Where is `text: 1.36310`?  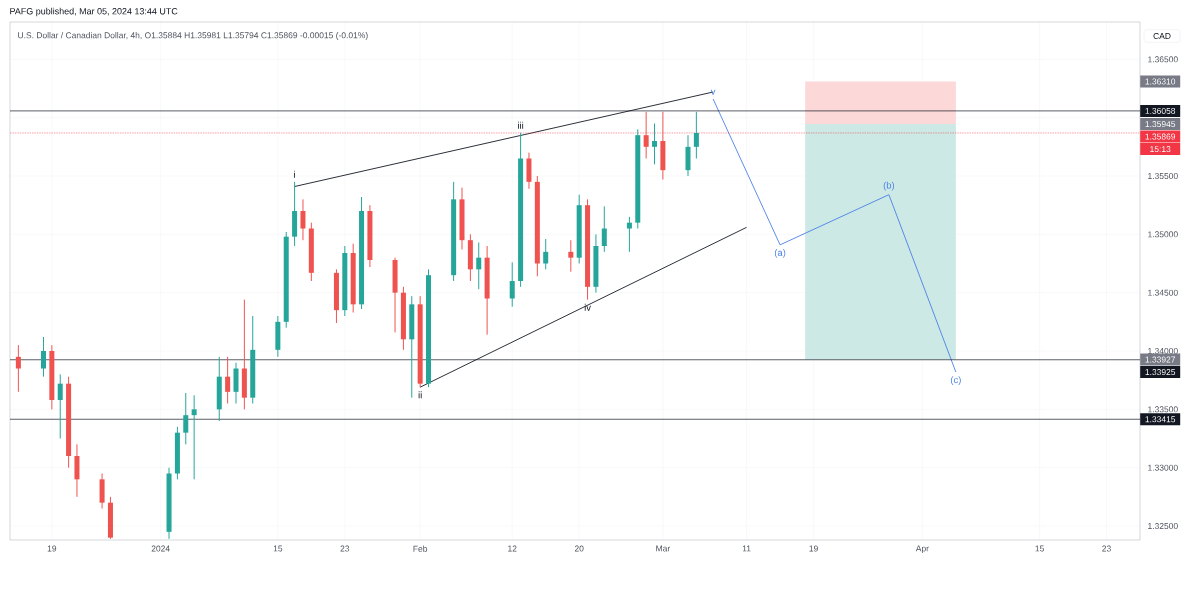 text: 1.36310 is located at coordinates (1160, 81).